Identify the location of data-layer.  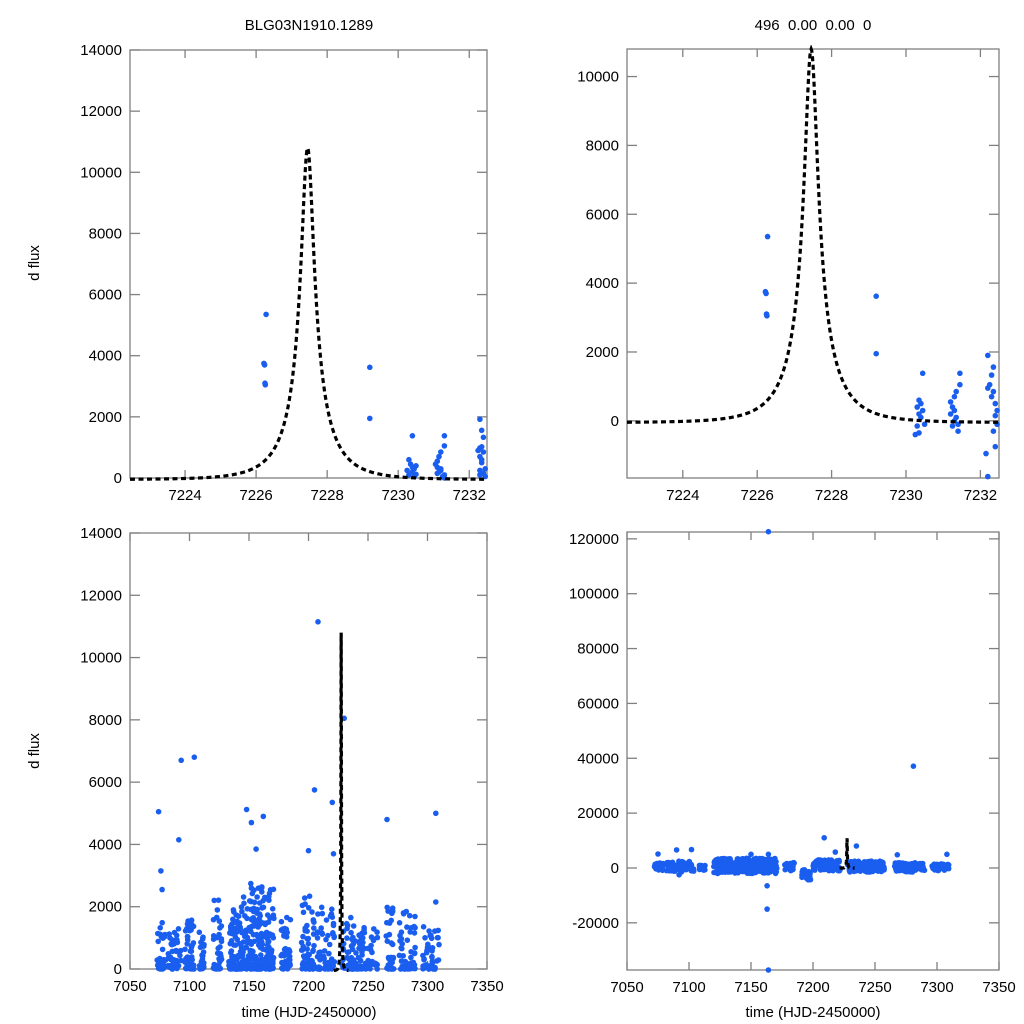
(298, 796).